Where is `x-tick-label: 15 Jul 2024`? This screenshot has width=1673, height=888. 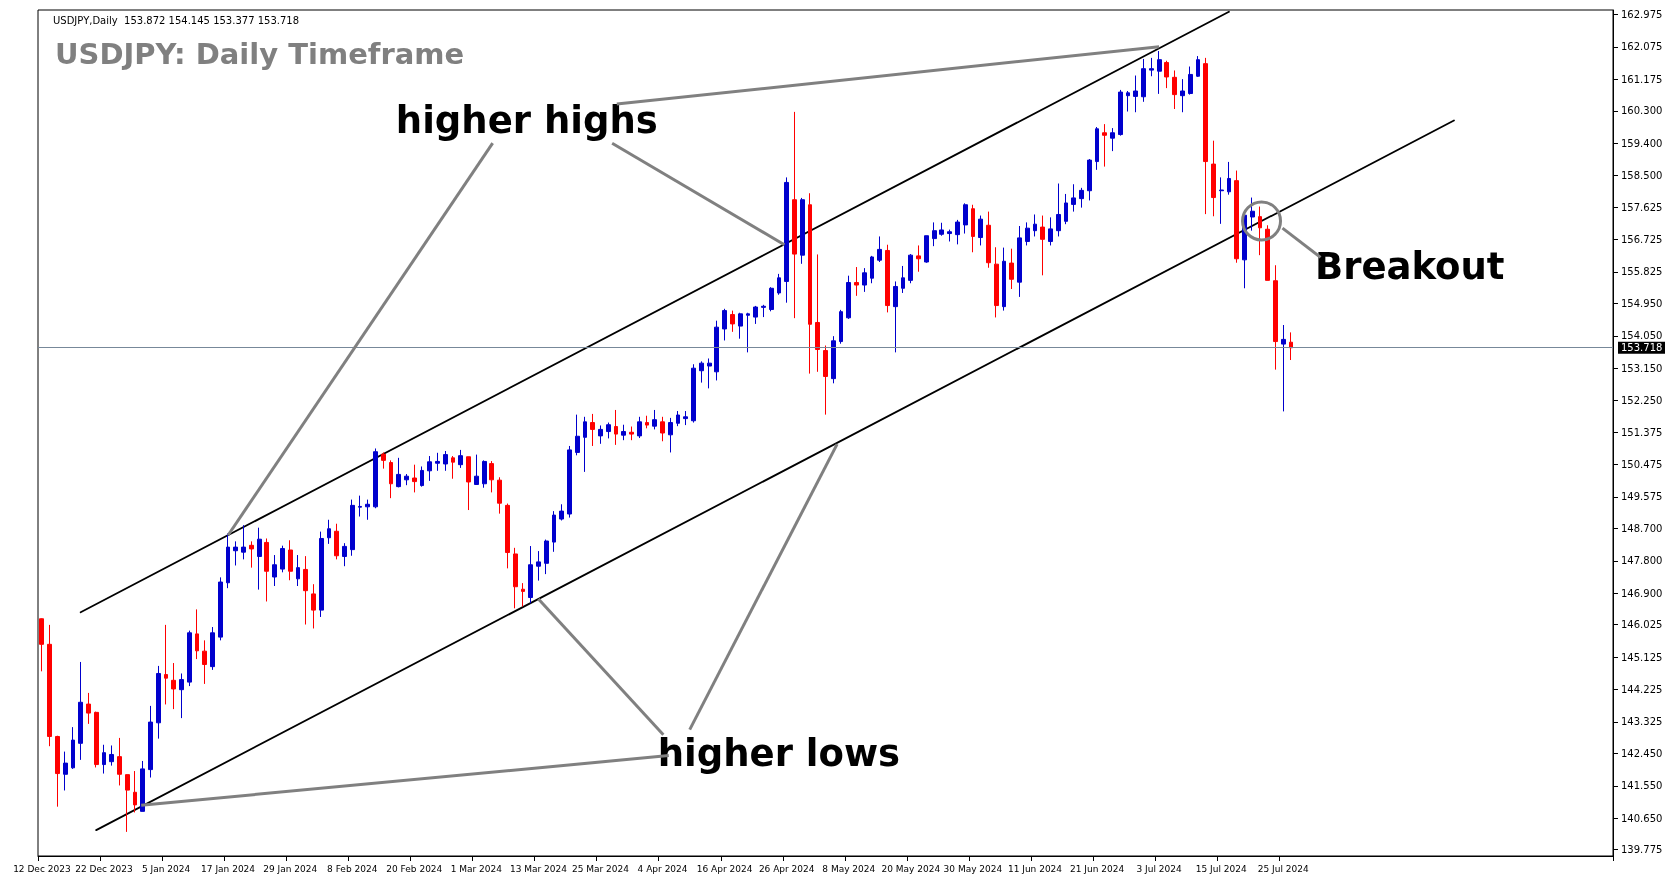 x-tick-label: 15 Jul 2024 is located at coordinates (1221, 868).